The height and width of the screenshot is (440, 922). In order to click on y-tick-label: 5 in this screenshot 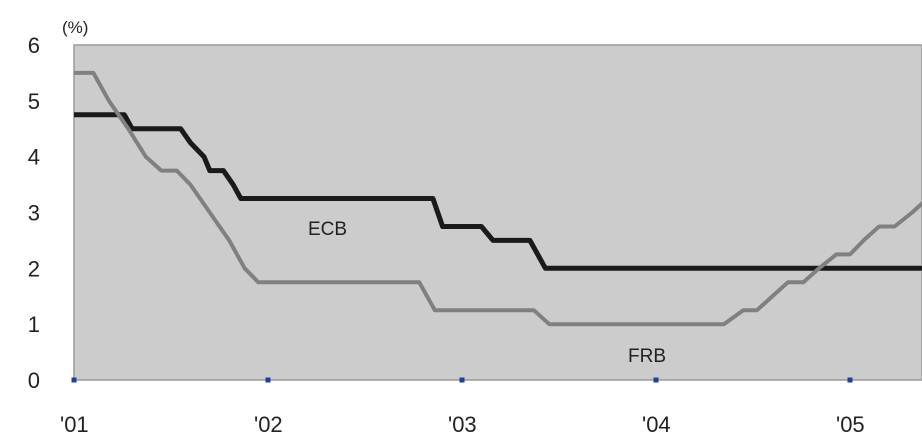, I will do `click(34, 101)`.